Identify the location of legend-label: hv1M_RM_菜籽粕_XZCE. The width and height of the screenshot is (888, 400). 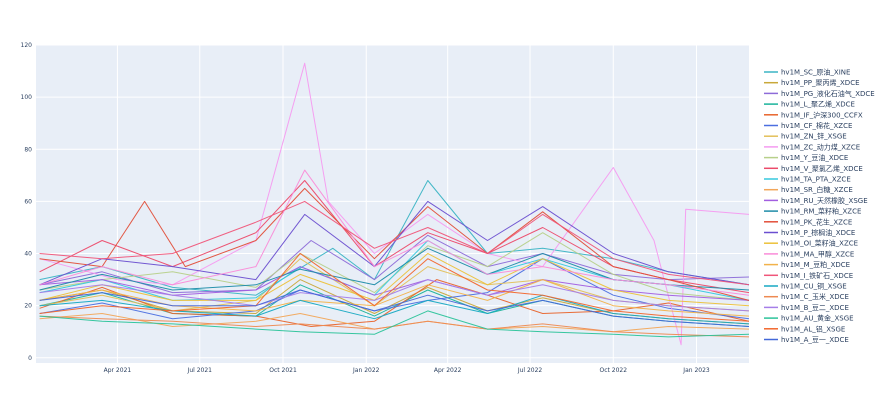
(821, 211).